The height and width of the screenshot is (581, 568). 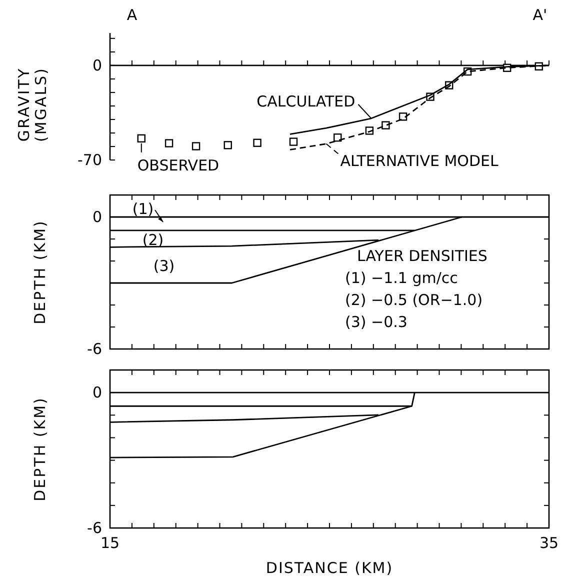 What do you see at coordinates (32, 104) in the screenshot?
I see `y-axis-title: GRAVITY (MGALS)` at bounding box center [32, 104].